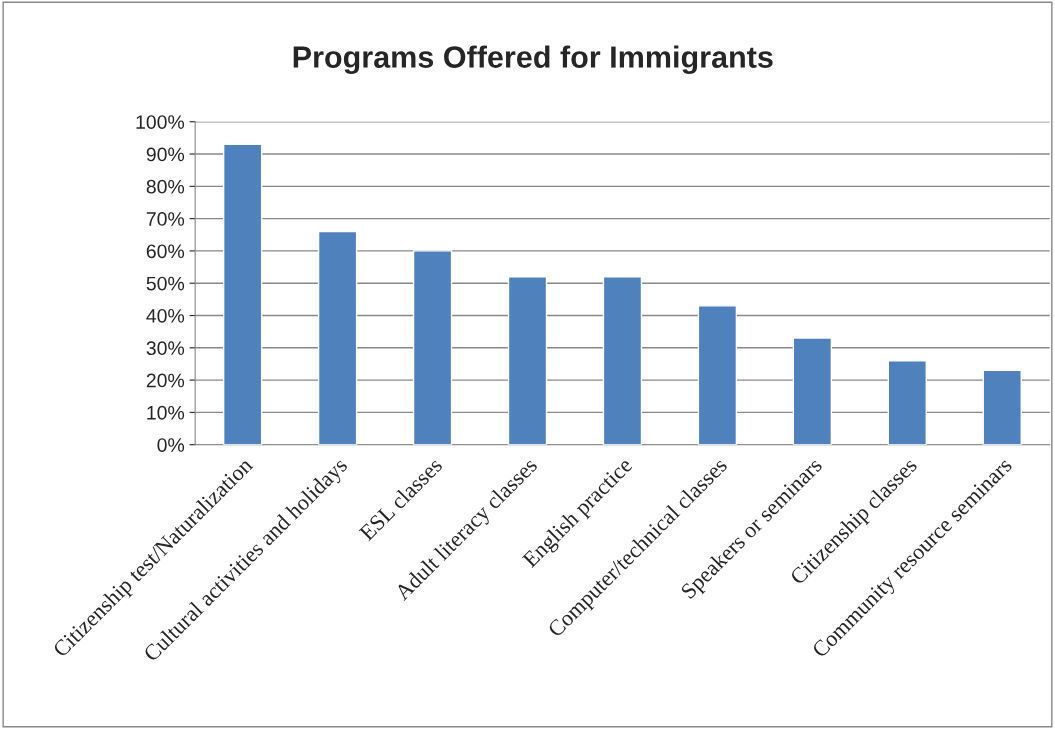 The width and height of the screenshot is (1055, 729). Describe the element at coordinates (165, 380) in the screenshot. I see `y-tick-label: 20%` at that location.